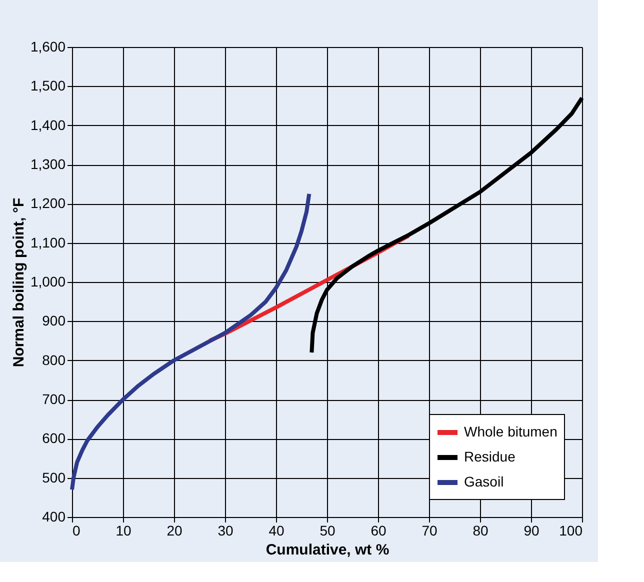 This screenshot has width=644, height=582. What do you see at coordinates (490, 456) in the screenshot?
I see `legend-label: Residue` at bounding box center [490, 456].